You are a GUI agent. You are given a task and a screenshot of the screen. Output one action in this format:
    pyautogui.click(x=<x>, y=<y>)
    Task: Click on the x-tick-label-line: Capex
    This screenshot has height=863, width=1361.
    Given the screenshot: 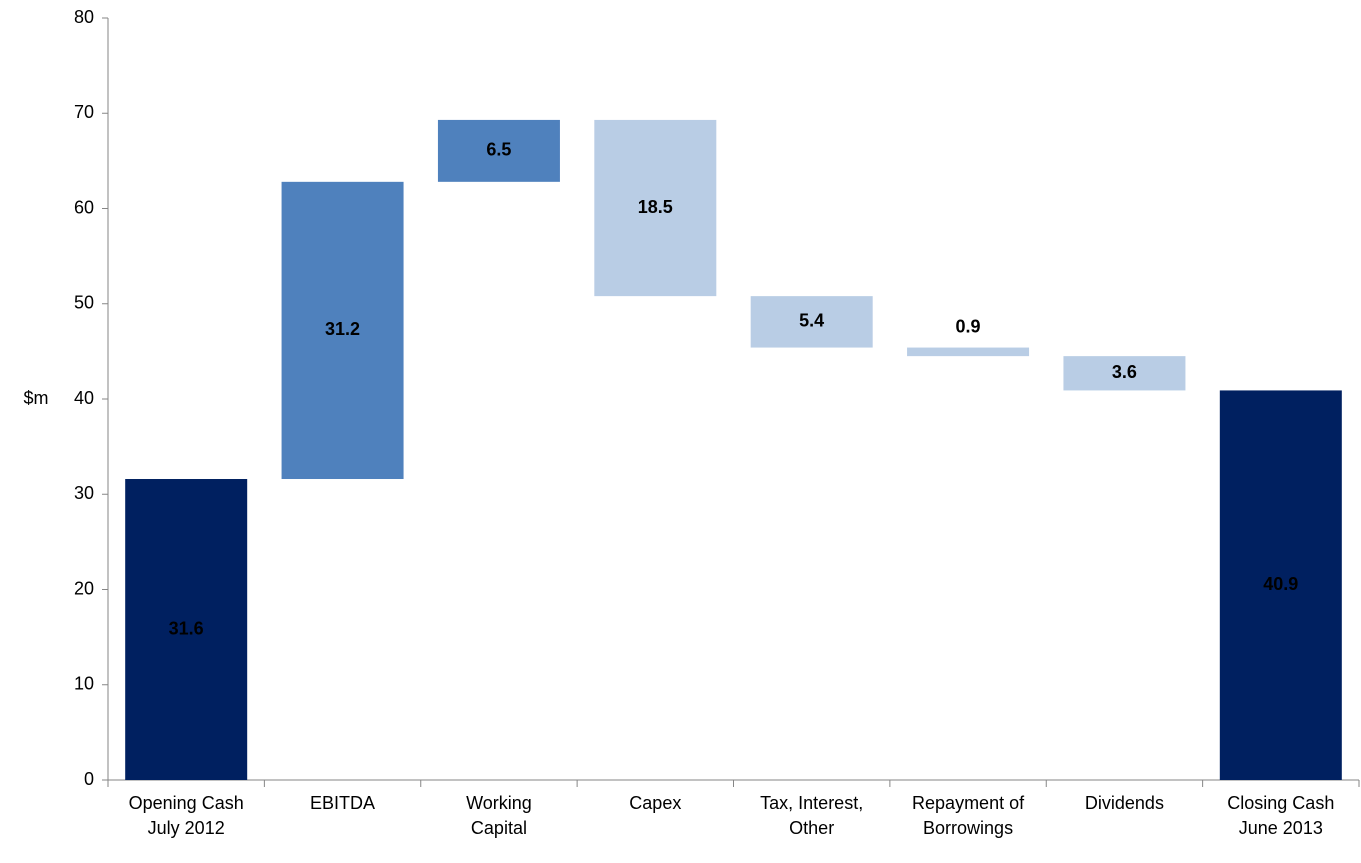 What is the action you would take?
    pyautogui.click(x=655, y=803)
    